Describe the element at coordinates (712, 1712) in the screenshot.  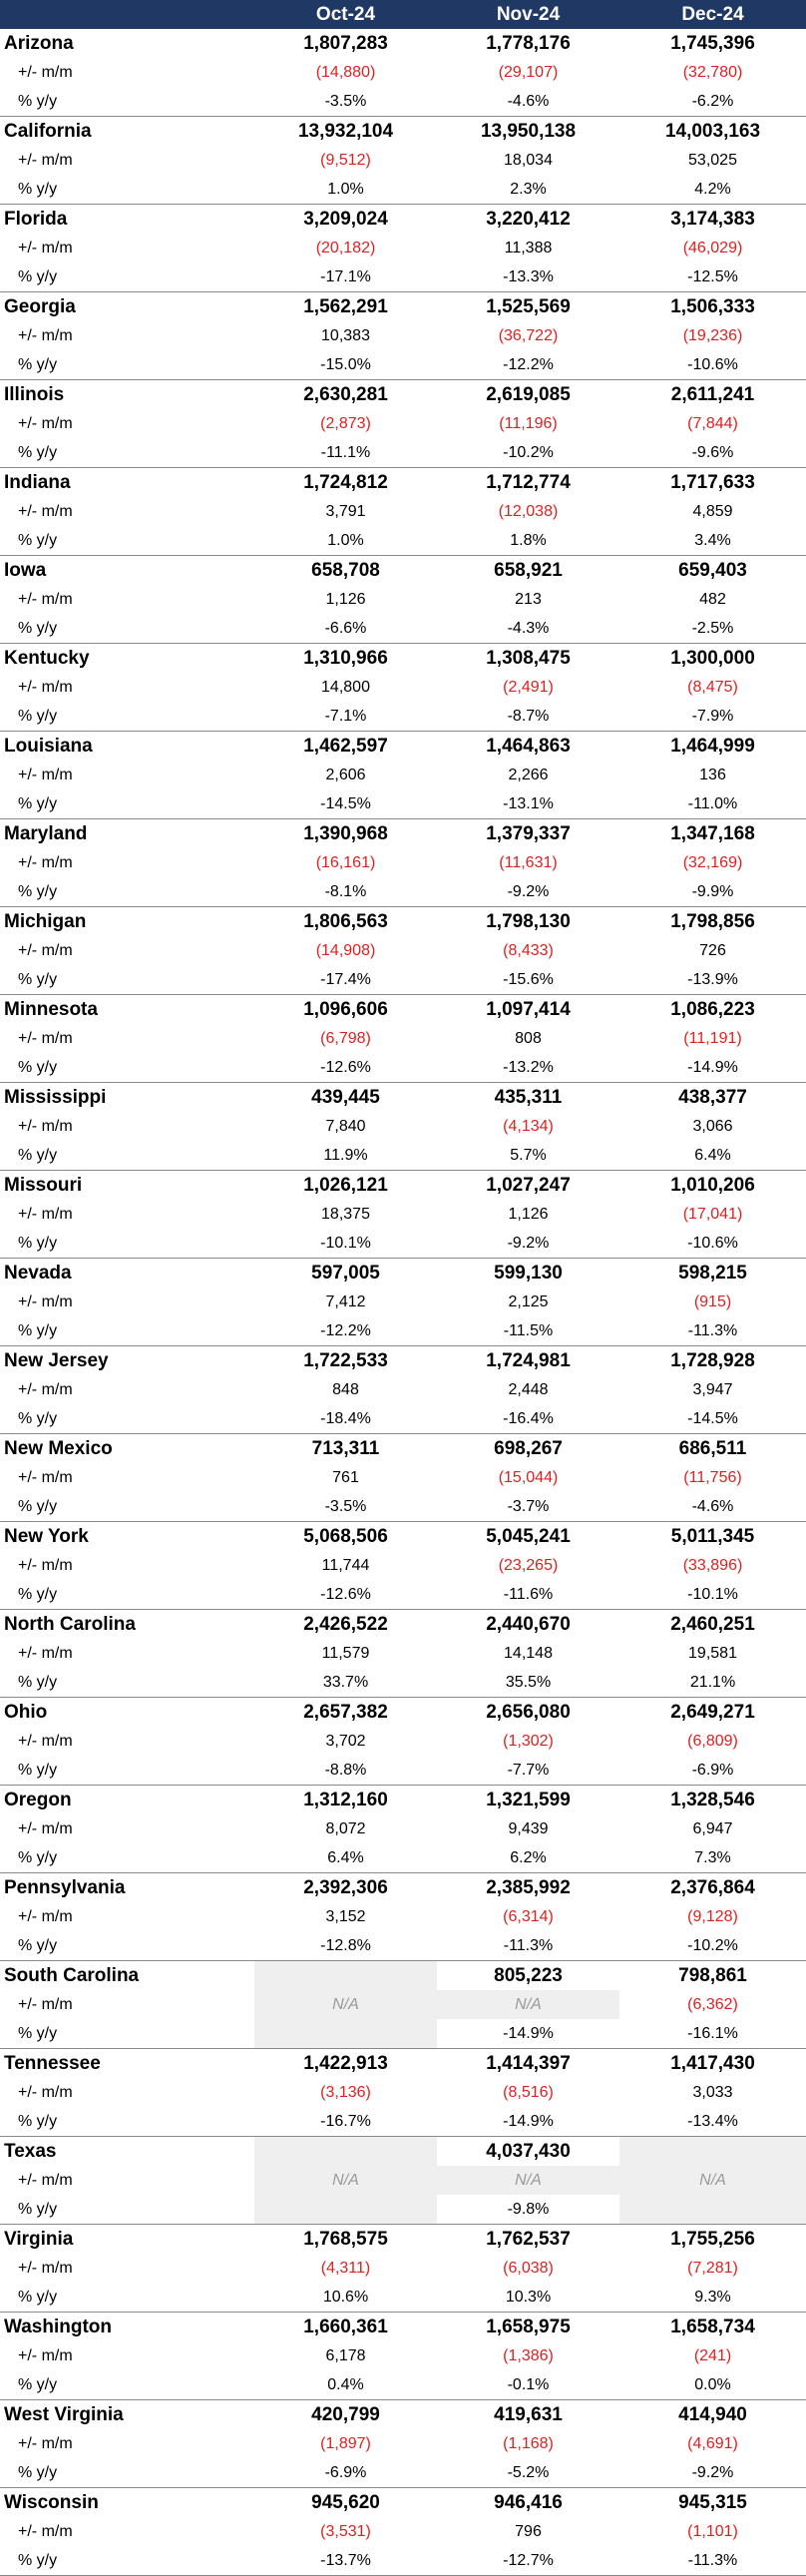
I see `value-cell: 2,649,271` at that location.